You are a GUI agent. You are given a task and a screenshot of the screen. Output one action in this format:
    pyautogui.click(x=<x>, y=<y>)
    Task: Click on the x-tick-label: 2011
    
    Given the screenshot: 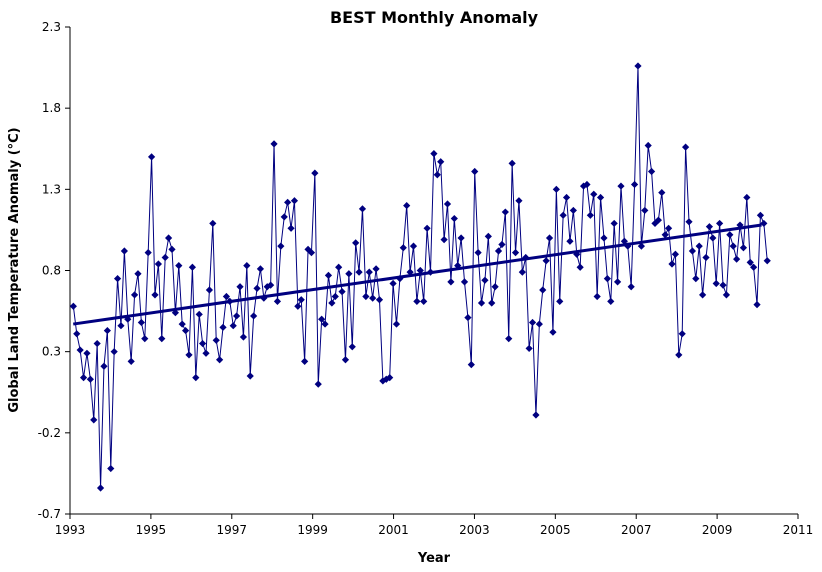 What is the action you would take?
    pyautogui.click(x=798, y=530)
    